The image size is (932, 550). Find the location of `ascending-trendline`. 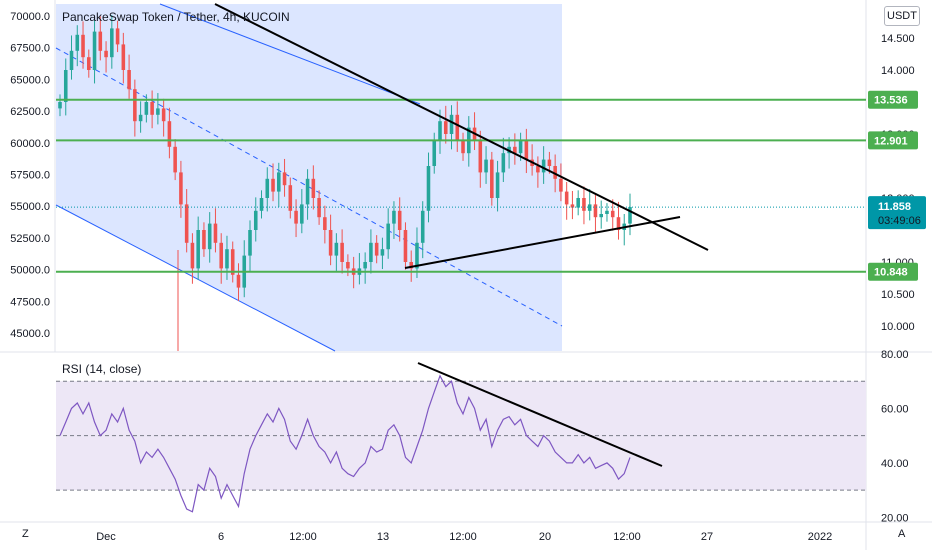

ascending-trendline is located at coordinates (542, 242).